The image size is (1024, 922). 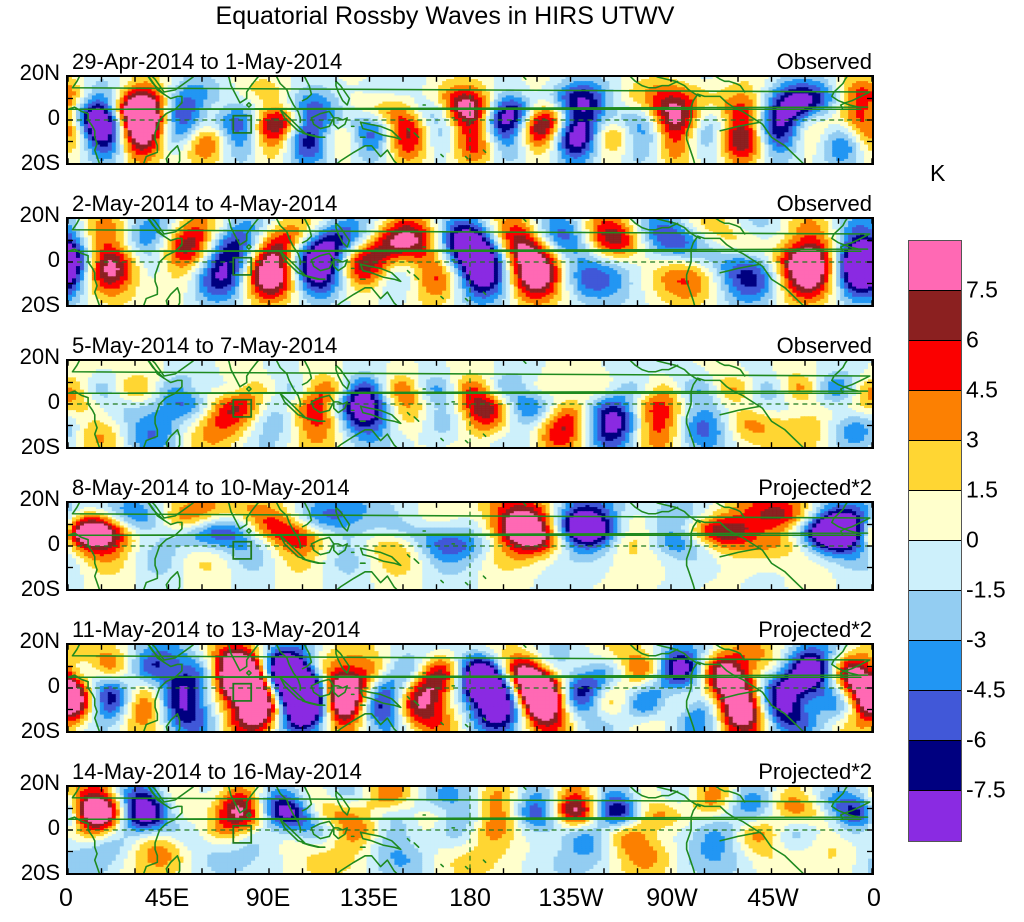 I want to click on colorbar, so click(x=935, y=541).